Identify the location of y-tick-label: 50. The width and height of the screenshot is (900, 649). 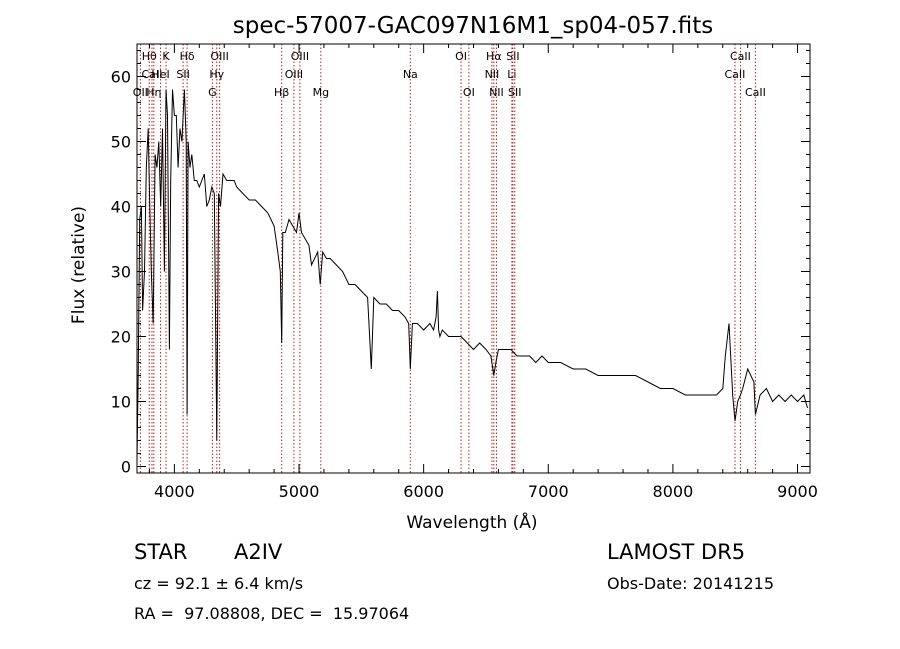
(121, 142).